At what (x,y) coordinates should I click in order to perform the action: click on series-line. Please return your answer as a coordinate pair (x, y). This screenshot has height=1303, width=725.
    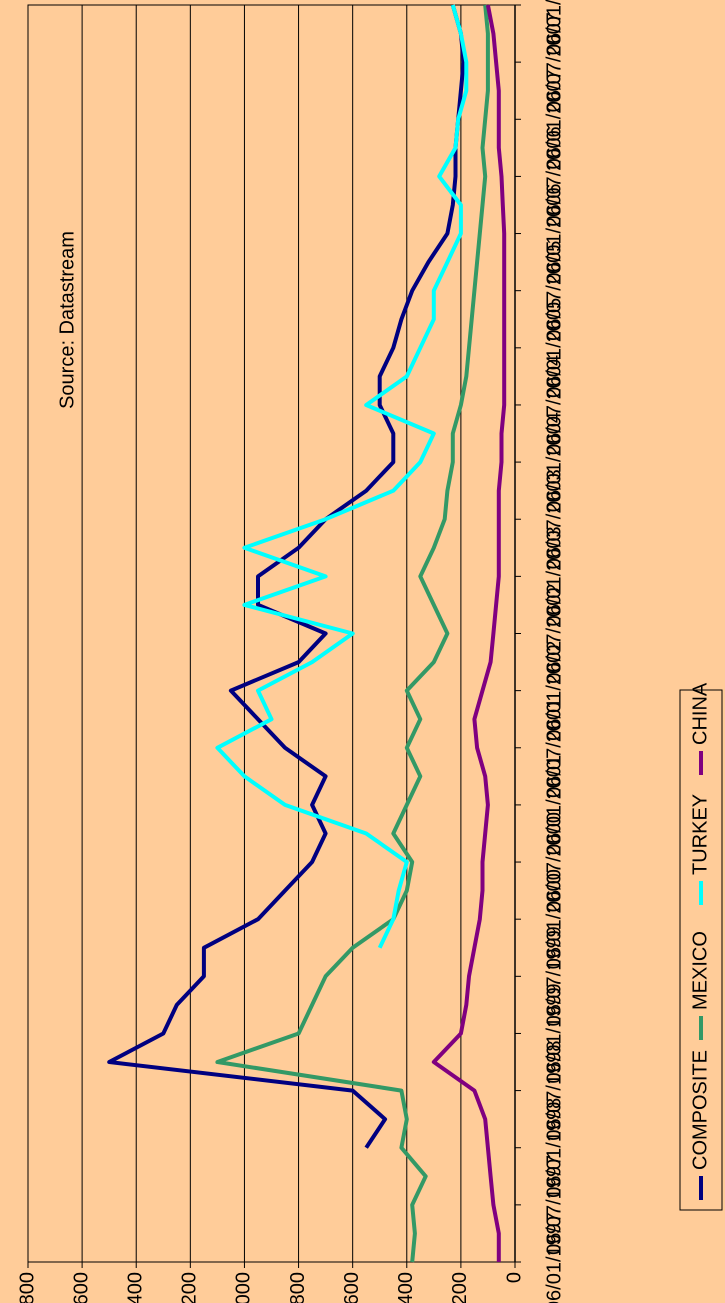
    Looking at the image, I should click on (469, 633).